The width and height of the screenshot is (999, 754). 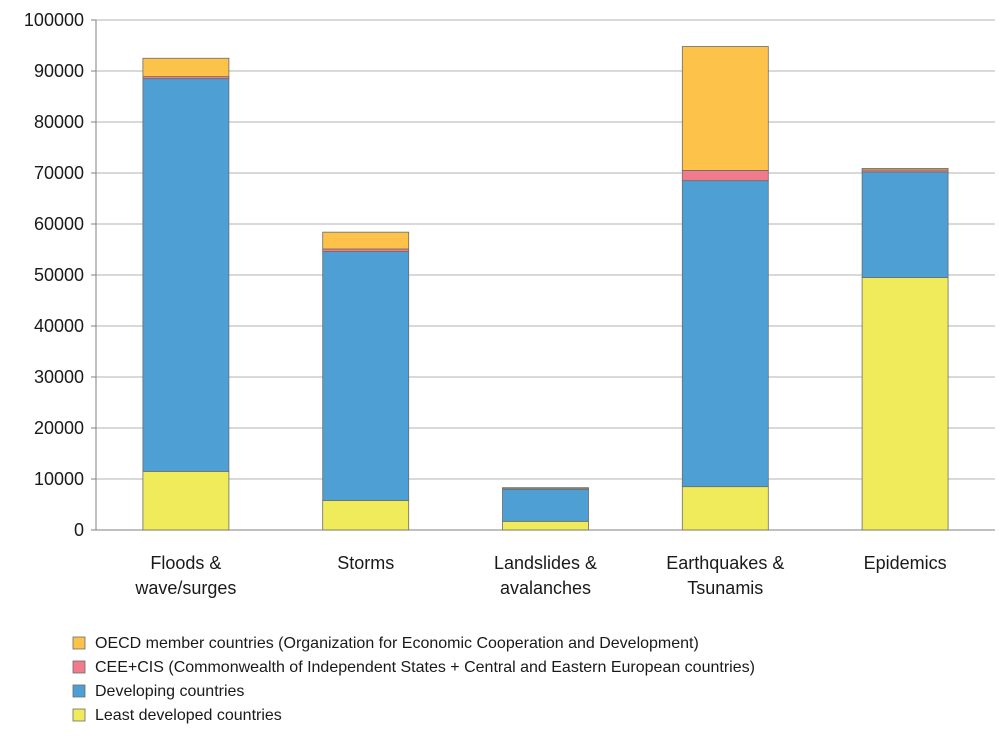 I want to click on y-tick-label: 100000, so click(x=54, y=20).